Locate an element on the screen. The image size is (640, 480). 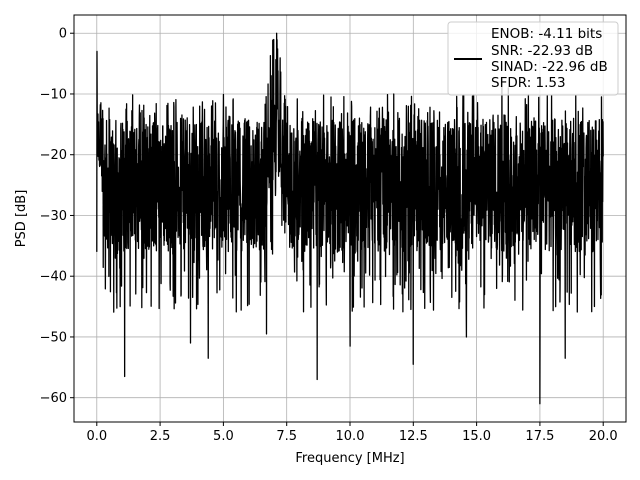
x-axis-ticks: 0.0 2.5 5.0 7.5 10.0 12.5 15.0 17.5 20.0 is located at coordinates (352, 433).